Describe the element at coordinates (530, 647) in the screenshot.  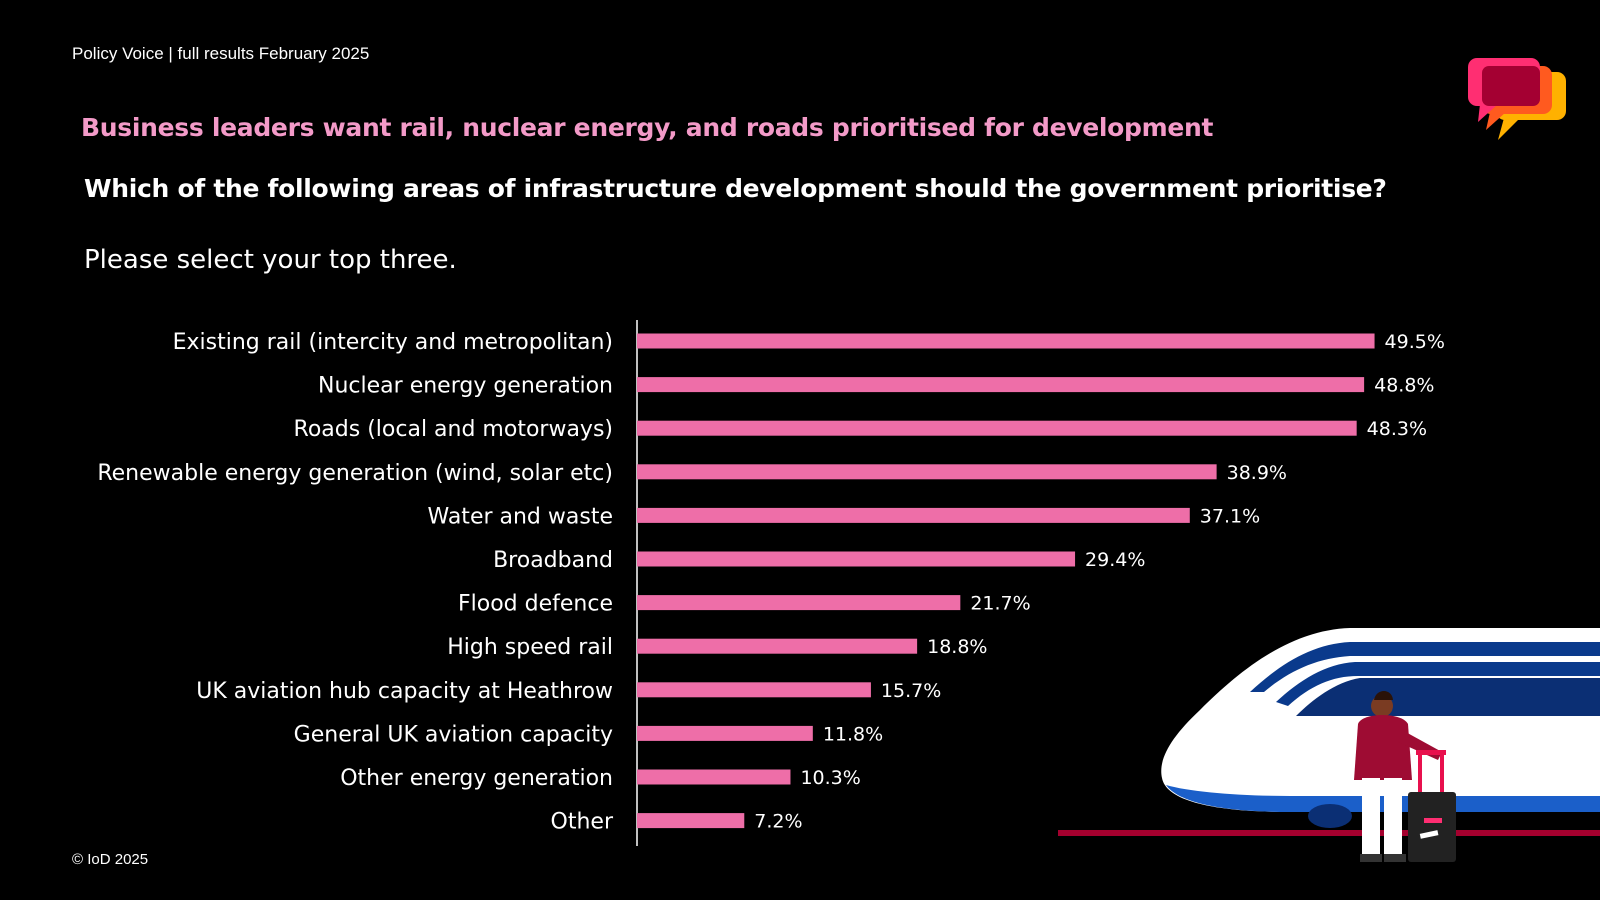
I see `category-label: High speed rail` at that location.